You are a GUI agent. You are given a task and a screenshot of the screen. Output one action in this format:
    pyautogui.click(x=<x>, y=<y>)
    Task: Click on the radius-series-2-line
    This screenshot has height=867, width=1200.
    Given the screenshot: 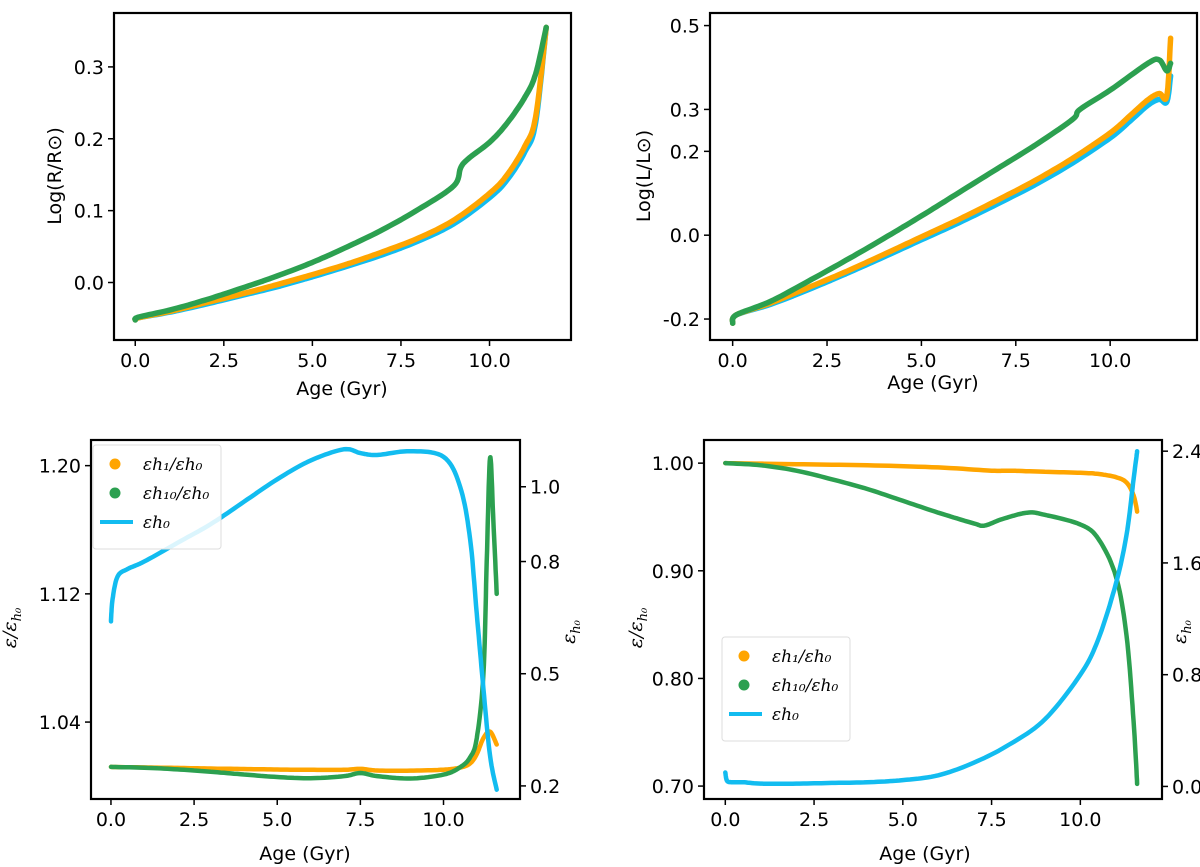 What is the action you would take?
    pyautogui.click(x=340, y=173)
    